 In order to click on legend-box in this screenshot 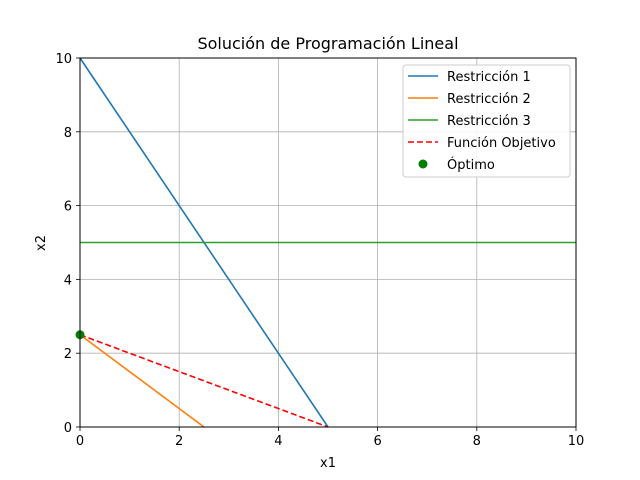, I will do `click(486, 121)`.